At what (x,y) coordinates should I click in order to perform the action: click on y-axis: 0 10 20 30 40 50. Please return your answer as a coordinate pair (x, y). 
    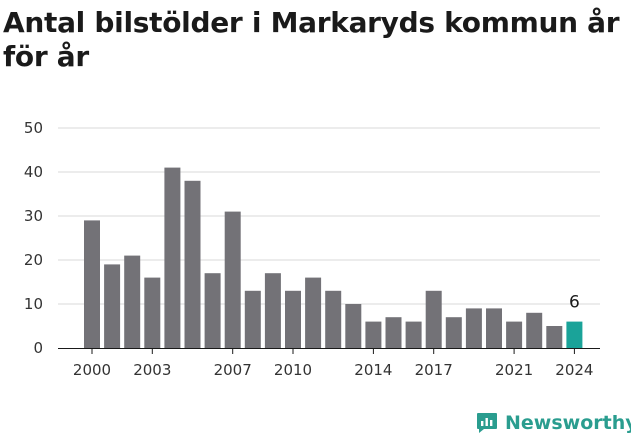
    Looking at the image, I should click on (33, 238).